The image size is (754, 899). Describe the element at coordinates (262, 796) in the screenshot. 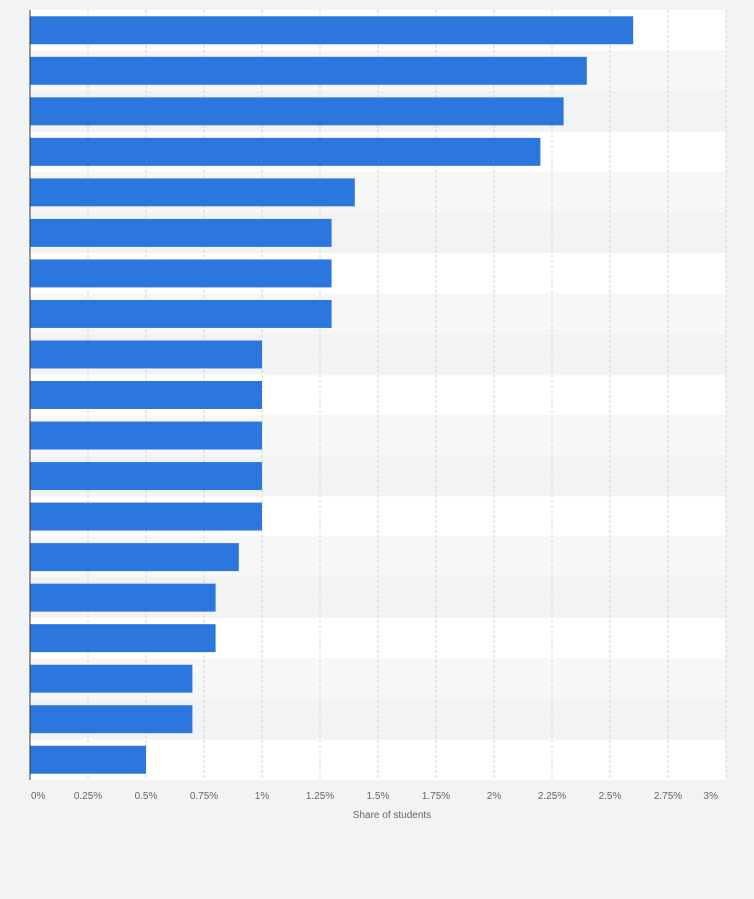

I see `x-tick-label: 1%` at that location.